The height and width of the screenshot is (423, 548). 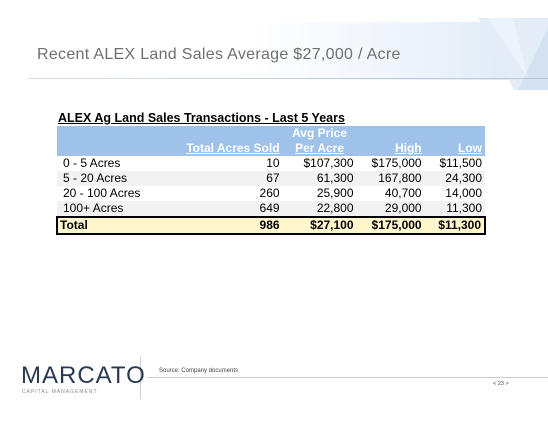 I want to click on footer-separator, so click(x=140, y=378).